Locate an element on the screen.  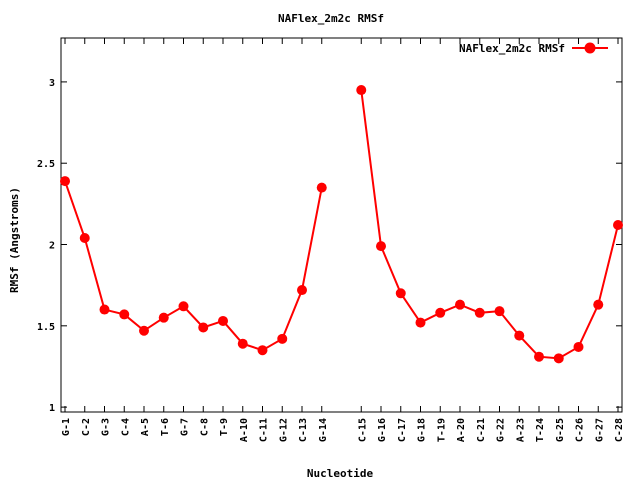
x-tick-label: G-12 is located at coordinates (283, 430).